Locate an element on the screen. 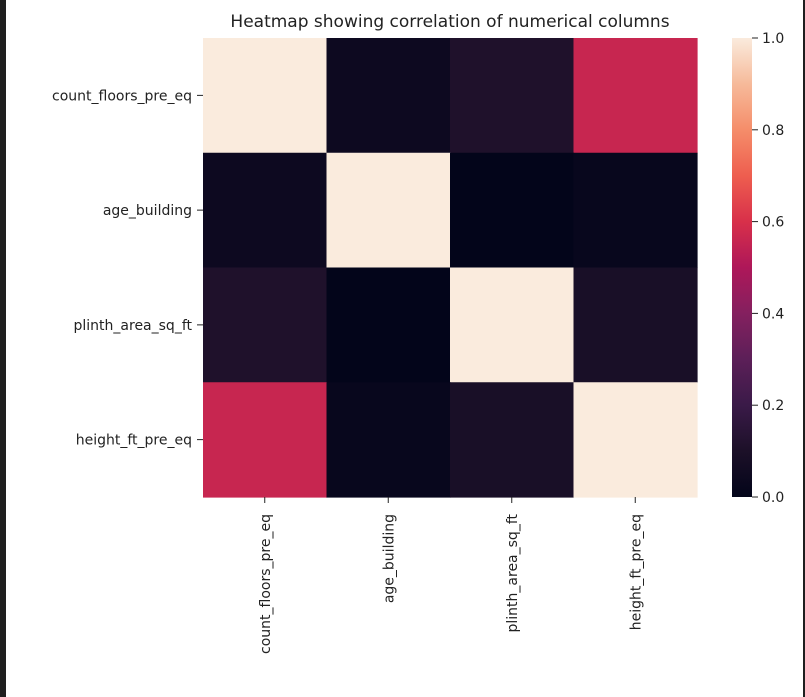  x-tick-label: count_floors_pre_eq is located at coordinates (266, 584).